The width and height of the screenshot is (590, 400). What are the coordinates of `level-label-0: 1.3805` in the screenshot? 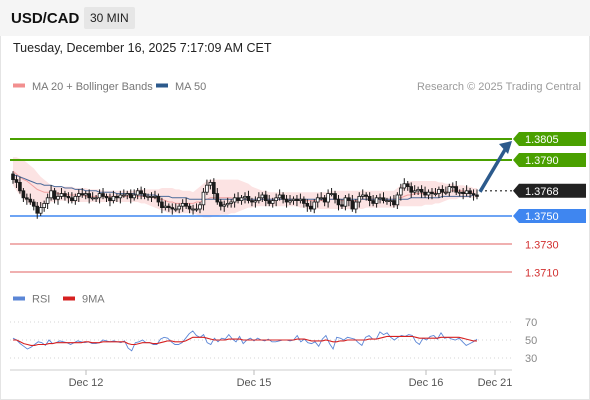 It's located at (542, 140).